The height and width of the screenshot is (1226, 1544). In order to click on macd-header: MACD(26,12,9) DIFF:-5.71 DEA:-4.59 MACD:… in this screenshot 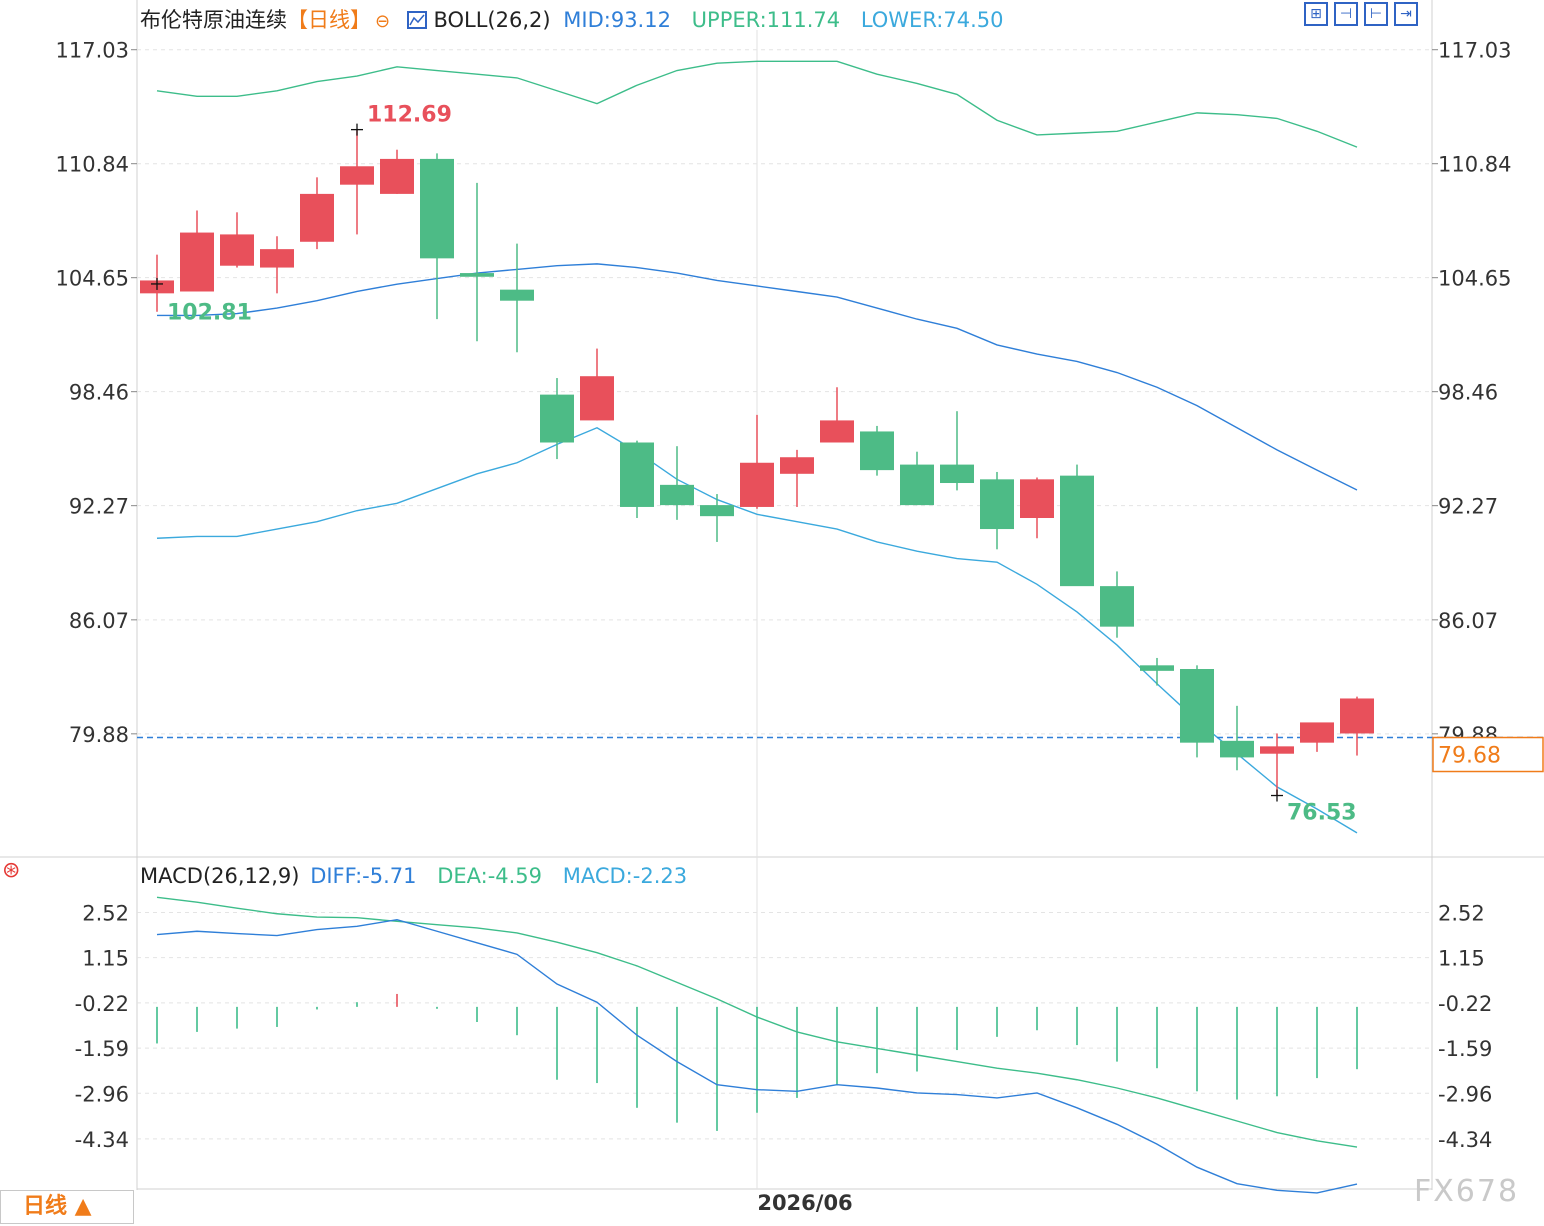, I will do `click(413, 876)`.